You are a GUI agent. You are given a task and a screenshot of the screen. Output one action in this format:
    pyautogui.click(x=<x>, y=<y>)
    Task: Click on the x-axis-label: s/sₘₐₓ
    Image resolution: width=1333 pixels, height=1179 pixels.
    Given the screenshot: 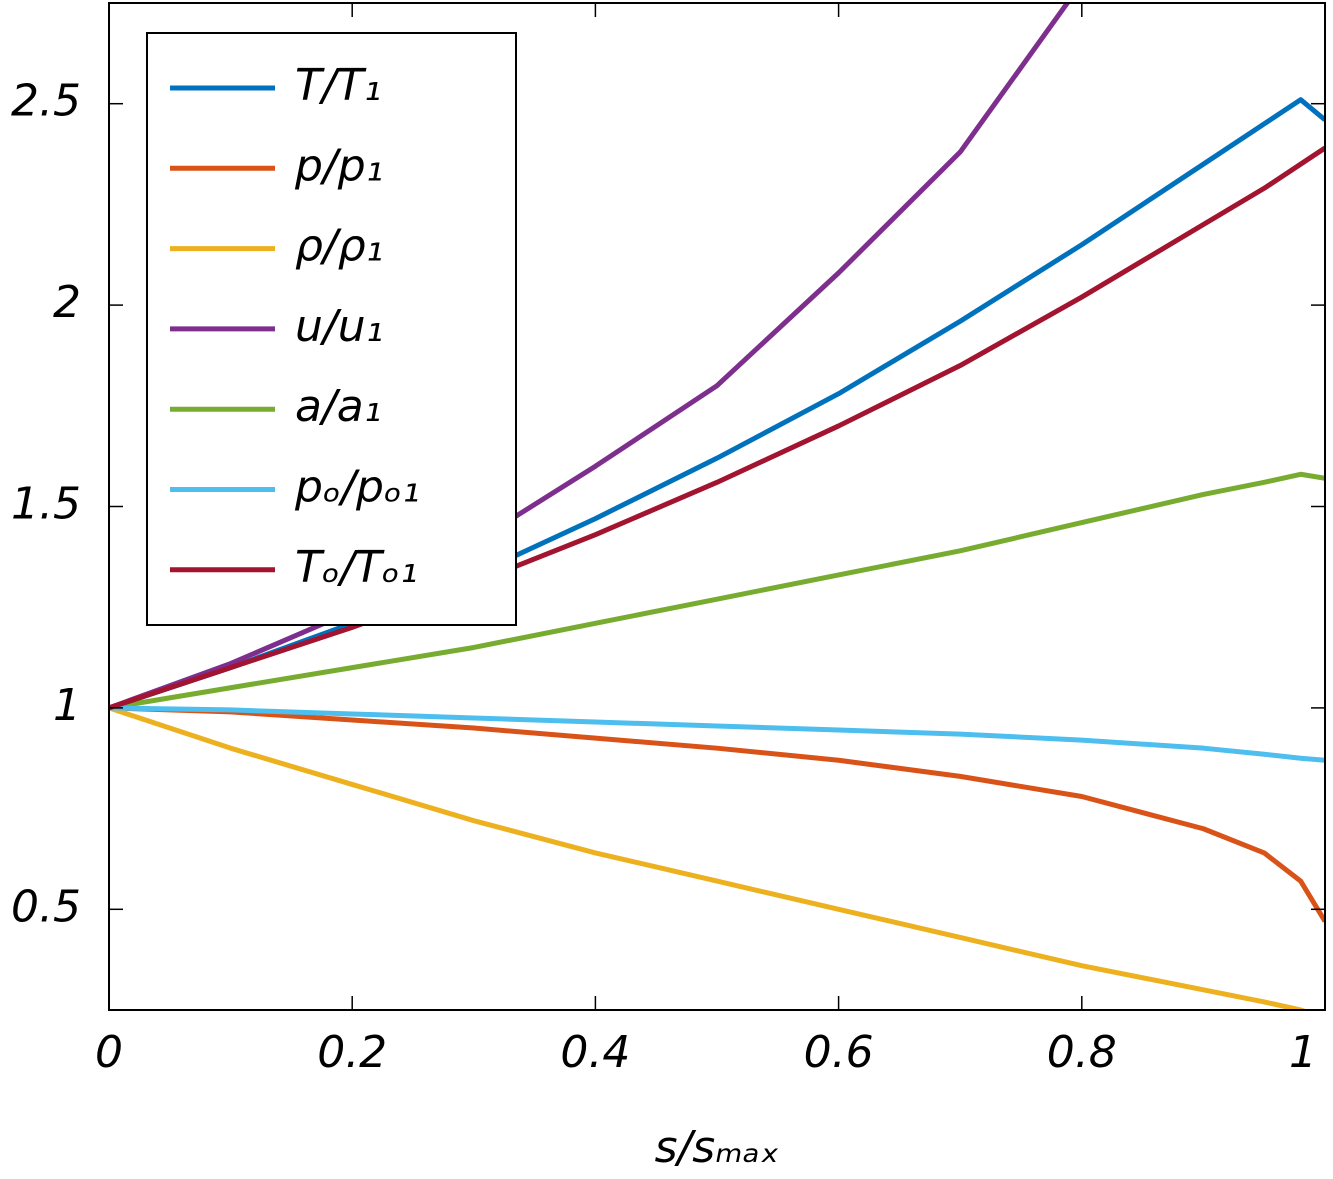 What is the action you would take?
    pyautogui.click(x=717, y=1147)
    